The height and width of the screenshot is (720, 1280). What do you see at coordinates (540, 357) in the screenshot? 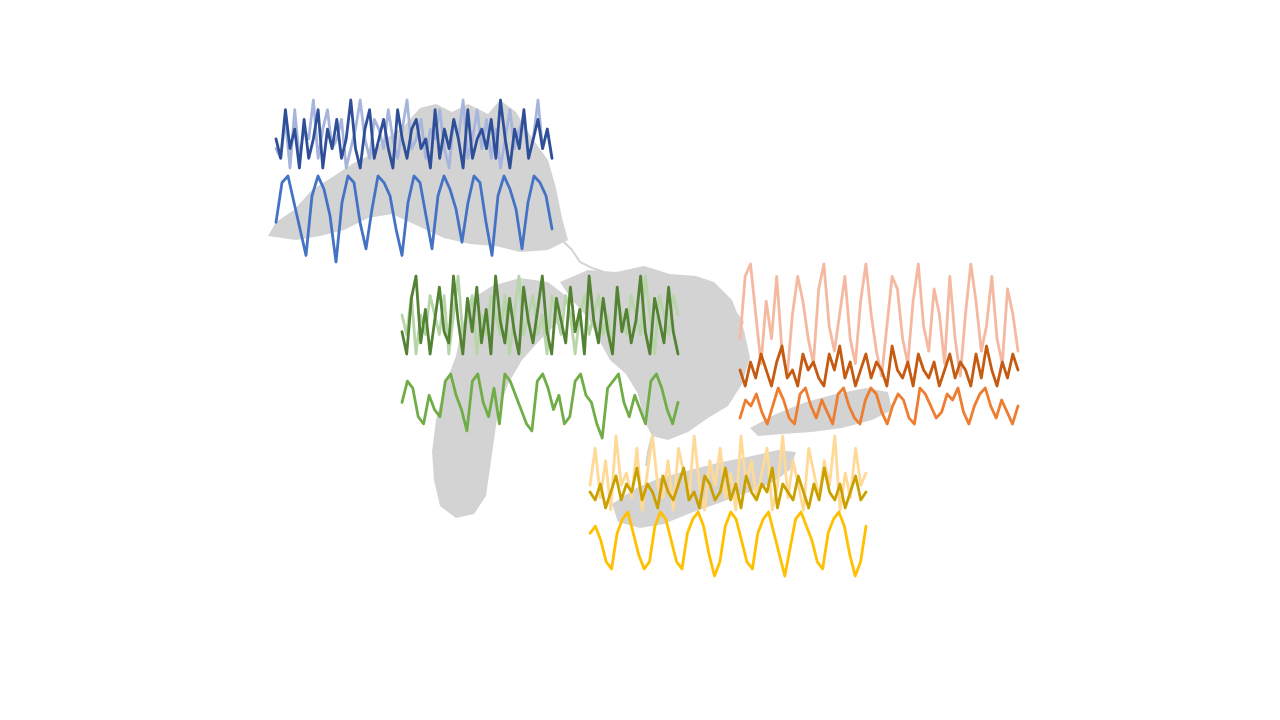
I see `michigan-trace-group` at bounding box center [540, 357].